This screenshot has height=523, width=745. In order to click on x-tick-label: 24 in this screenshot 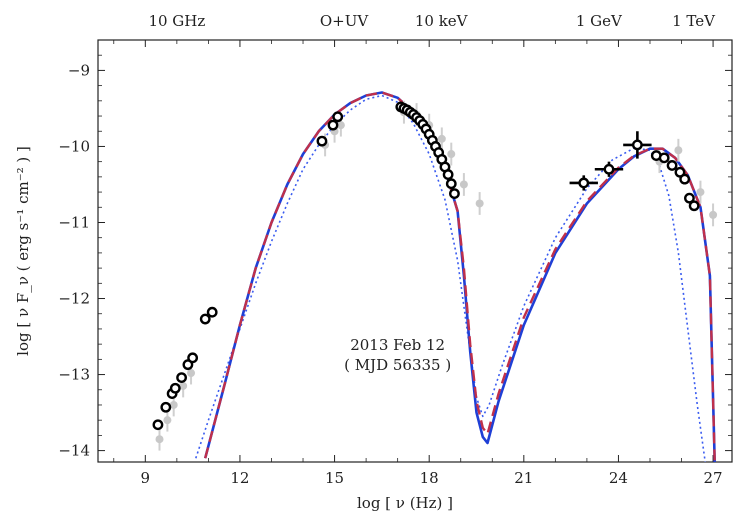, I will do `click(618, 478)`.